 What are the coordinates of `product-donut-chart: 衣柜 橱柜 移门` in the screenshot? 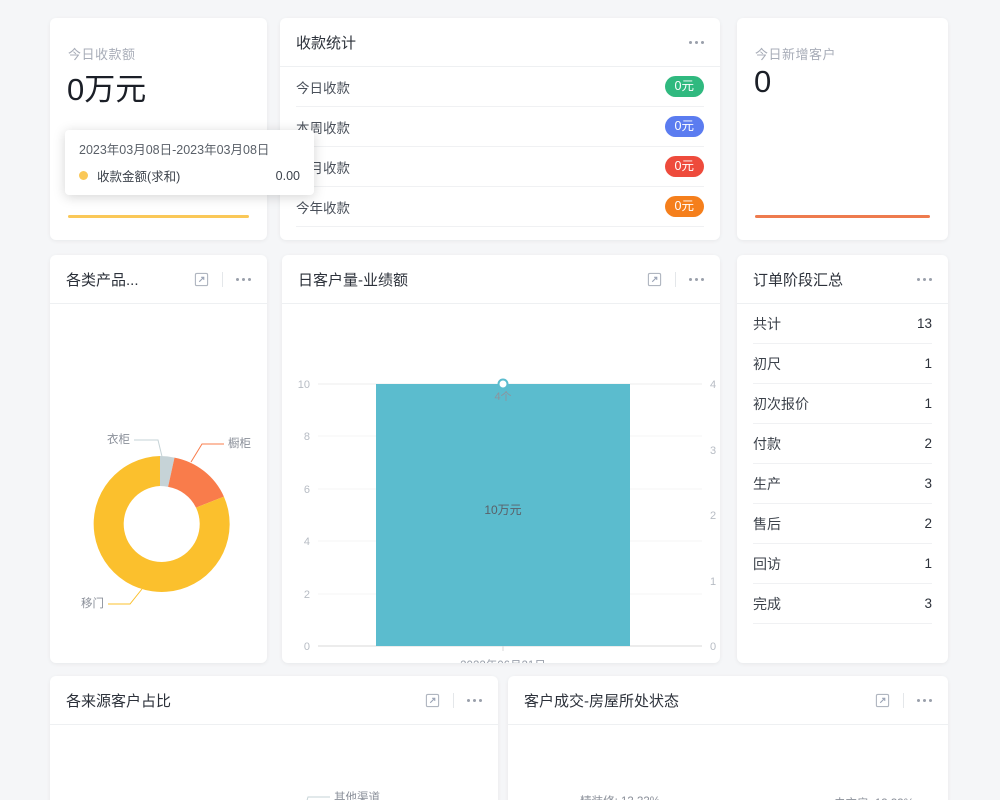 It's located at (158, 483).